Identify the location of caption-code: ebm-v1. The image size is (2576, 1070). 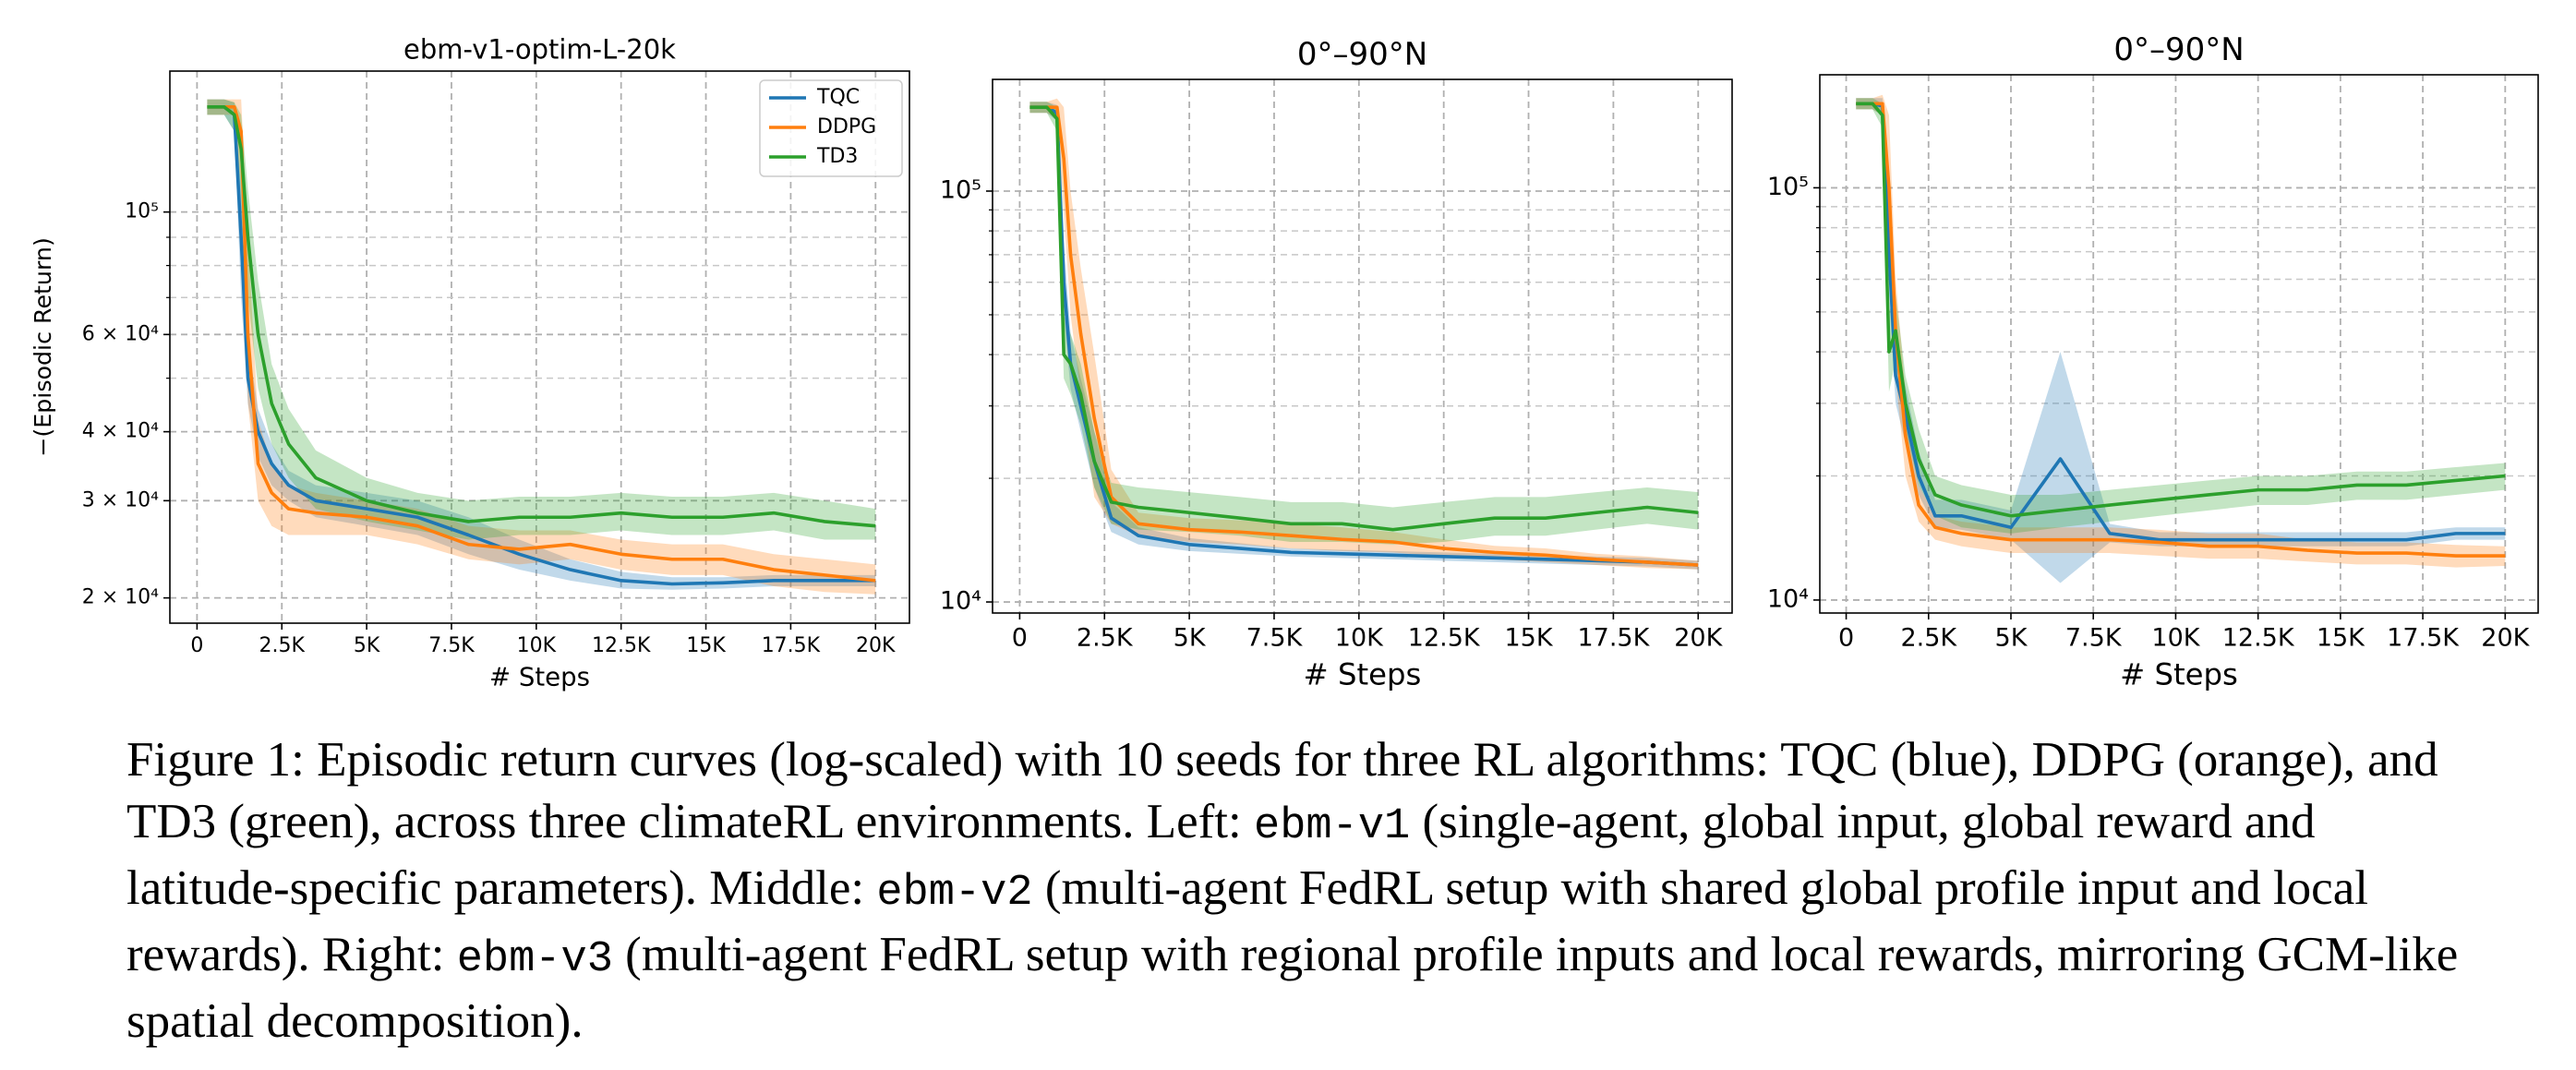
(1332, 827).